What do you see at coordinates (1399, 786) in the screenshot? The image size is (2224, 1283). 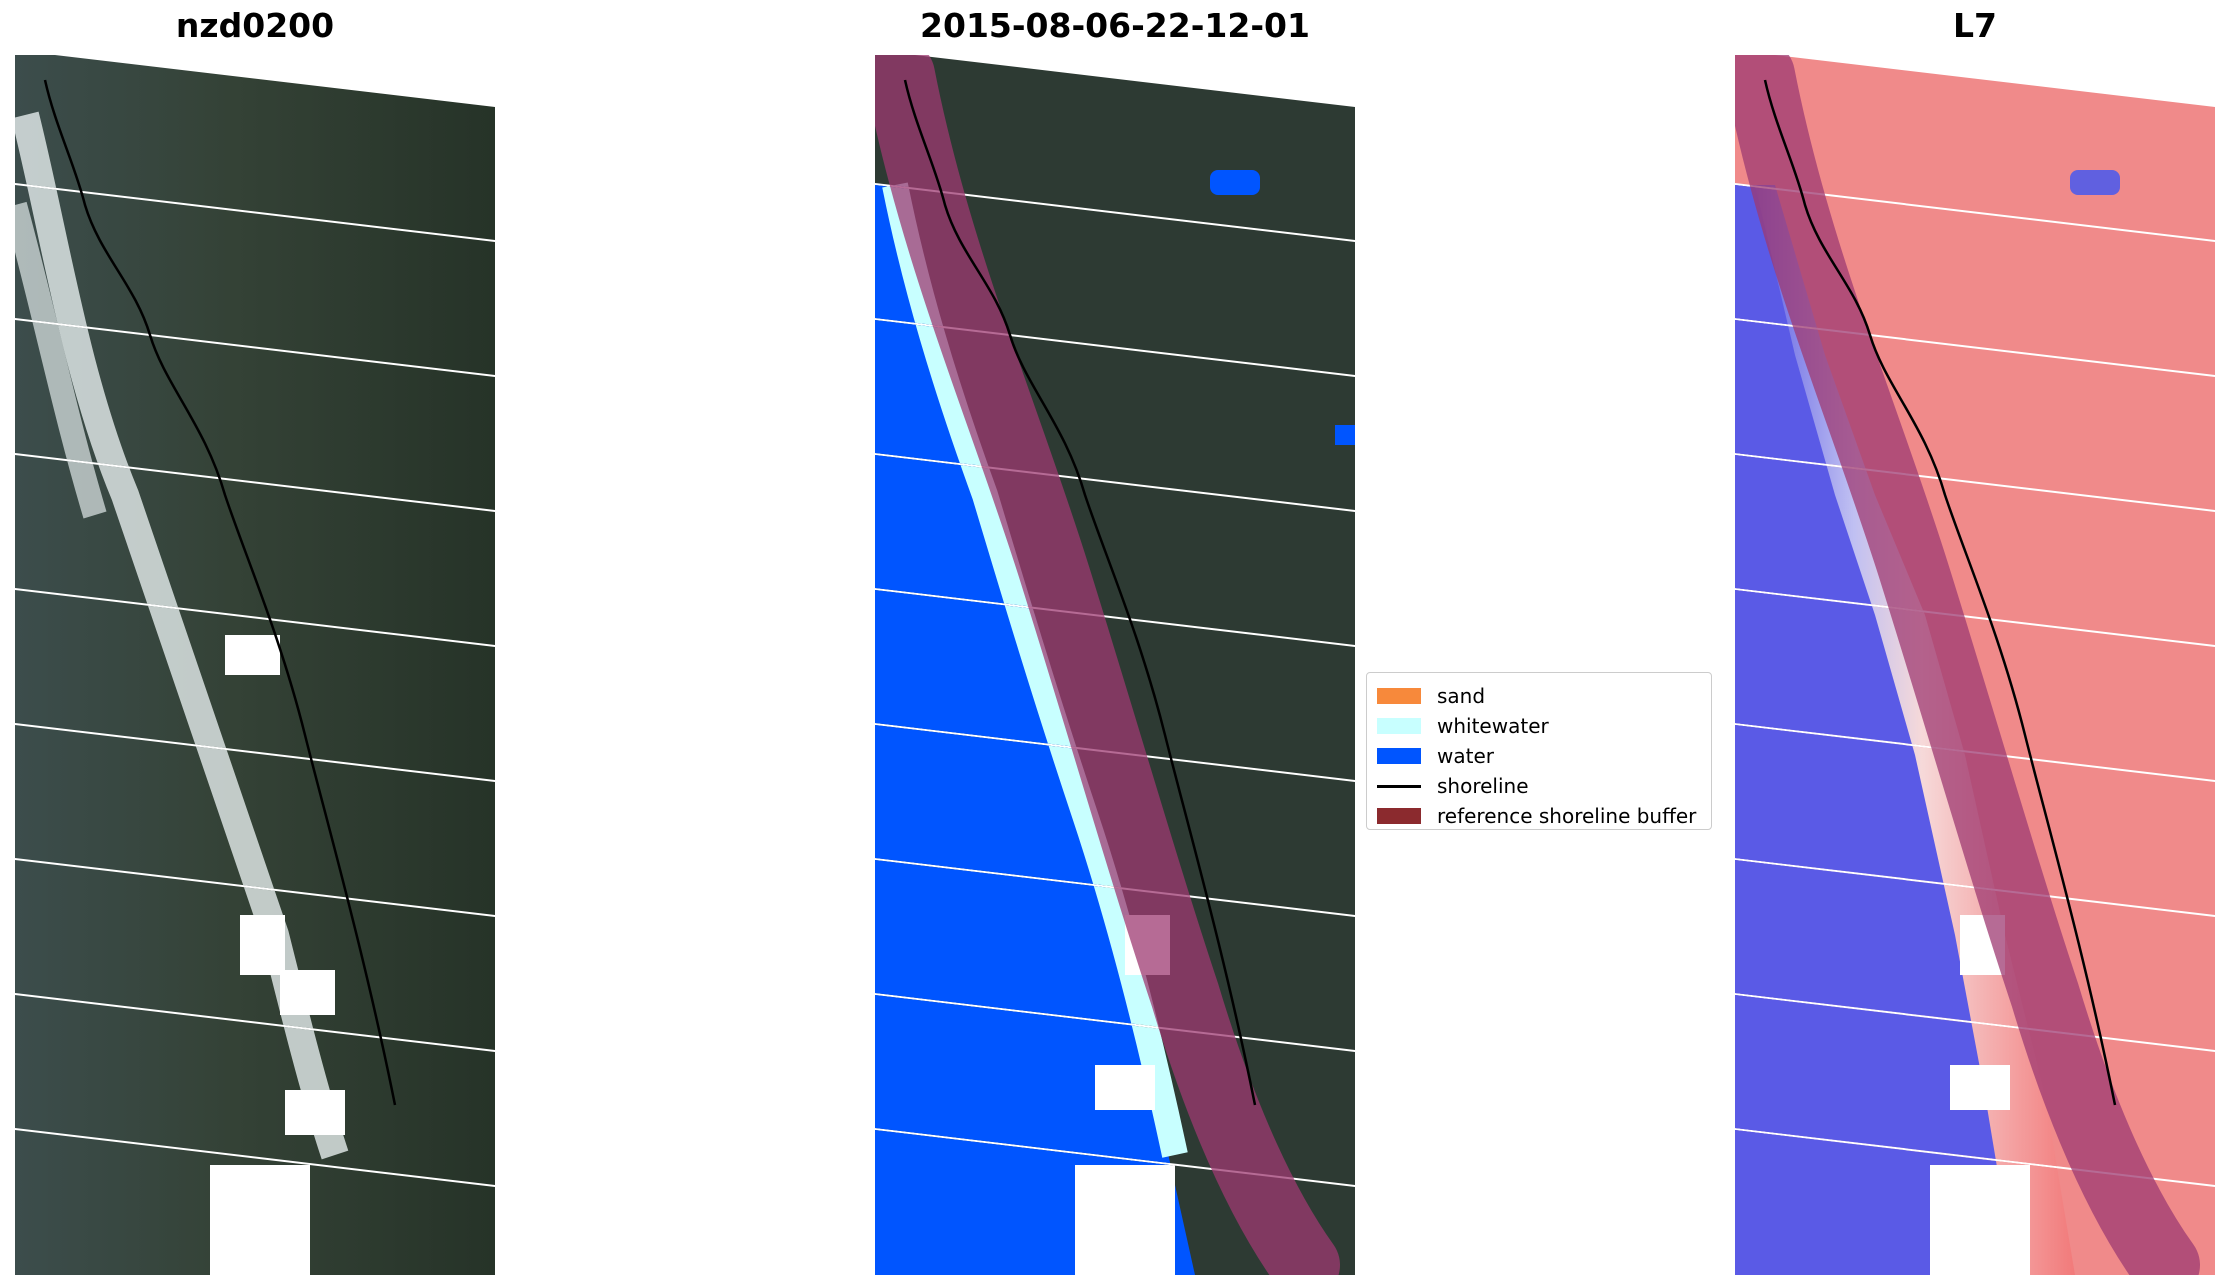 I see `shoreline-line-icon` at bounding box center [1399, 786].